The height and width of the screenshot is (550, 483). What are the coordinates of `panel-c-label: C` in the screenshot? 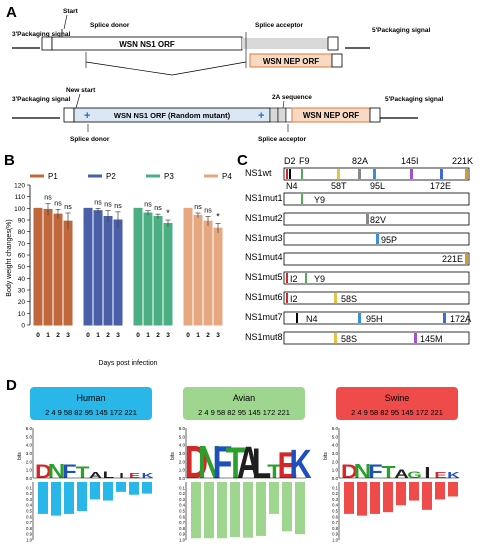 It's located at (242, 160).